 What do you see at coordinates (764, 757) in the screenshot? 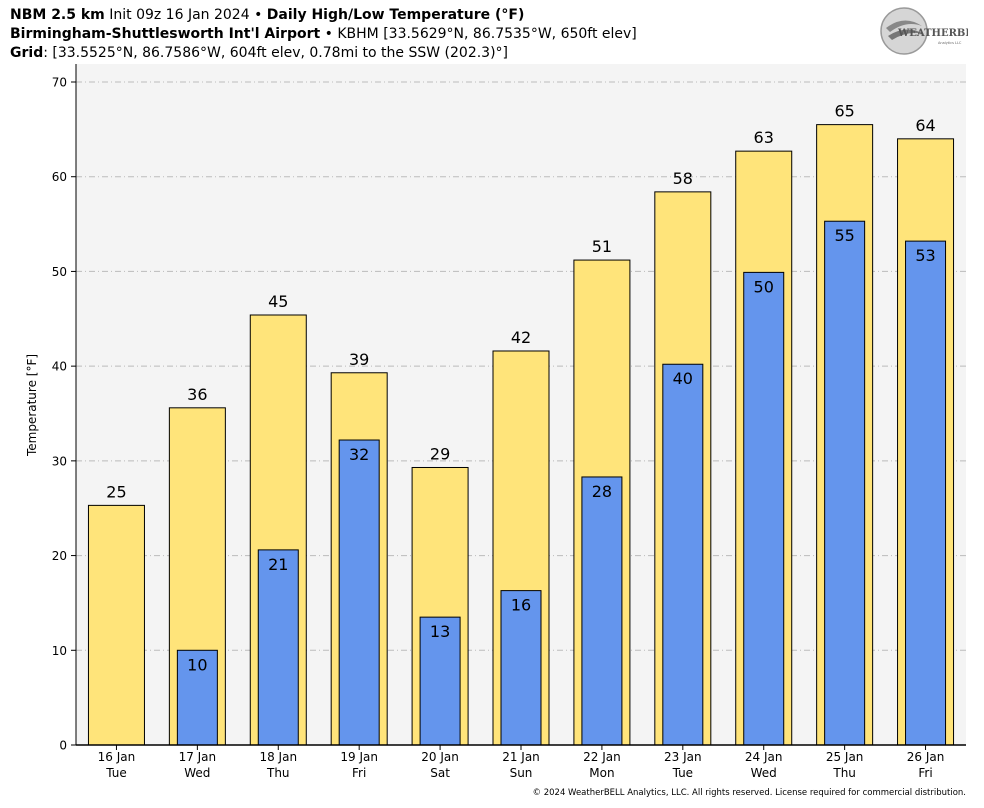
I see `x-tick-label-date: 24 Jan` at bounding box center [764, 757].